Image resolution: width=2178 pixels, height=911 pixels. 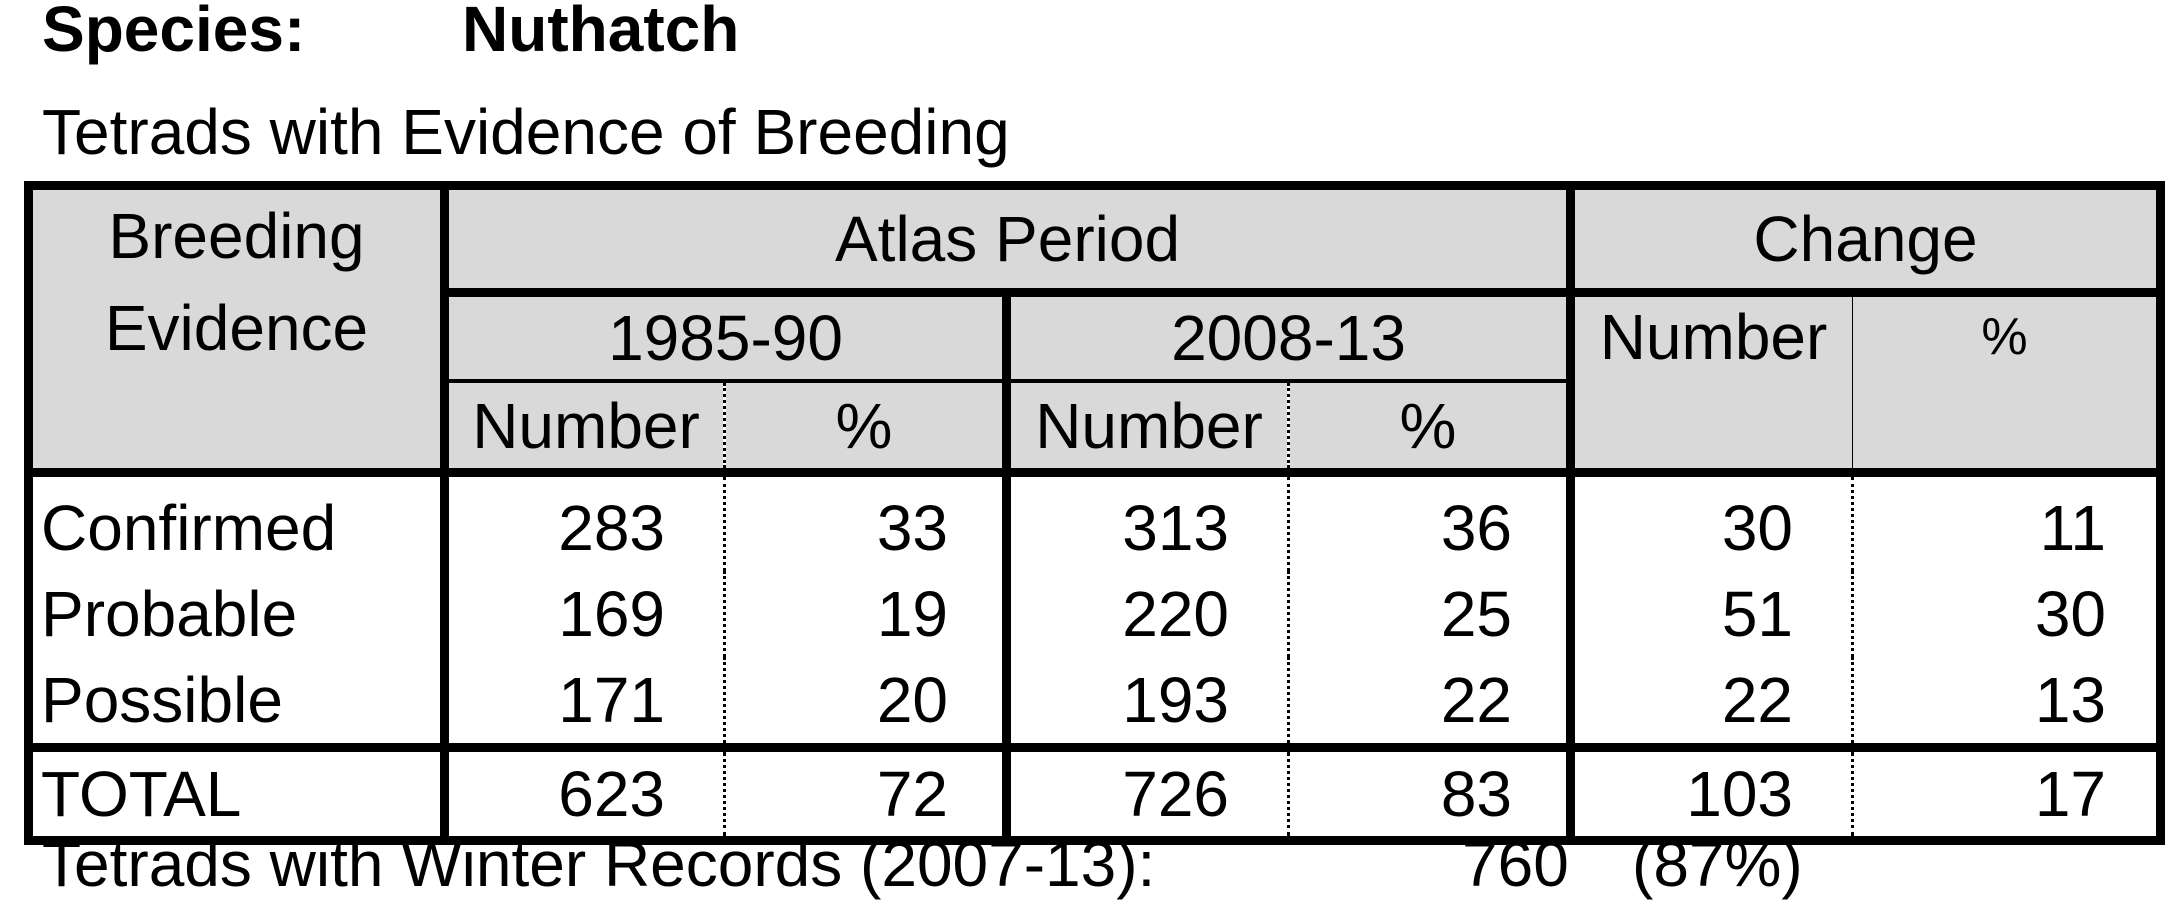 What do you see at coordinates (585, 521) in the screenshot?
I see `cell-1985-number: 283` at bounding box center [585, 521].